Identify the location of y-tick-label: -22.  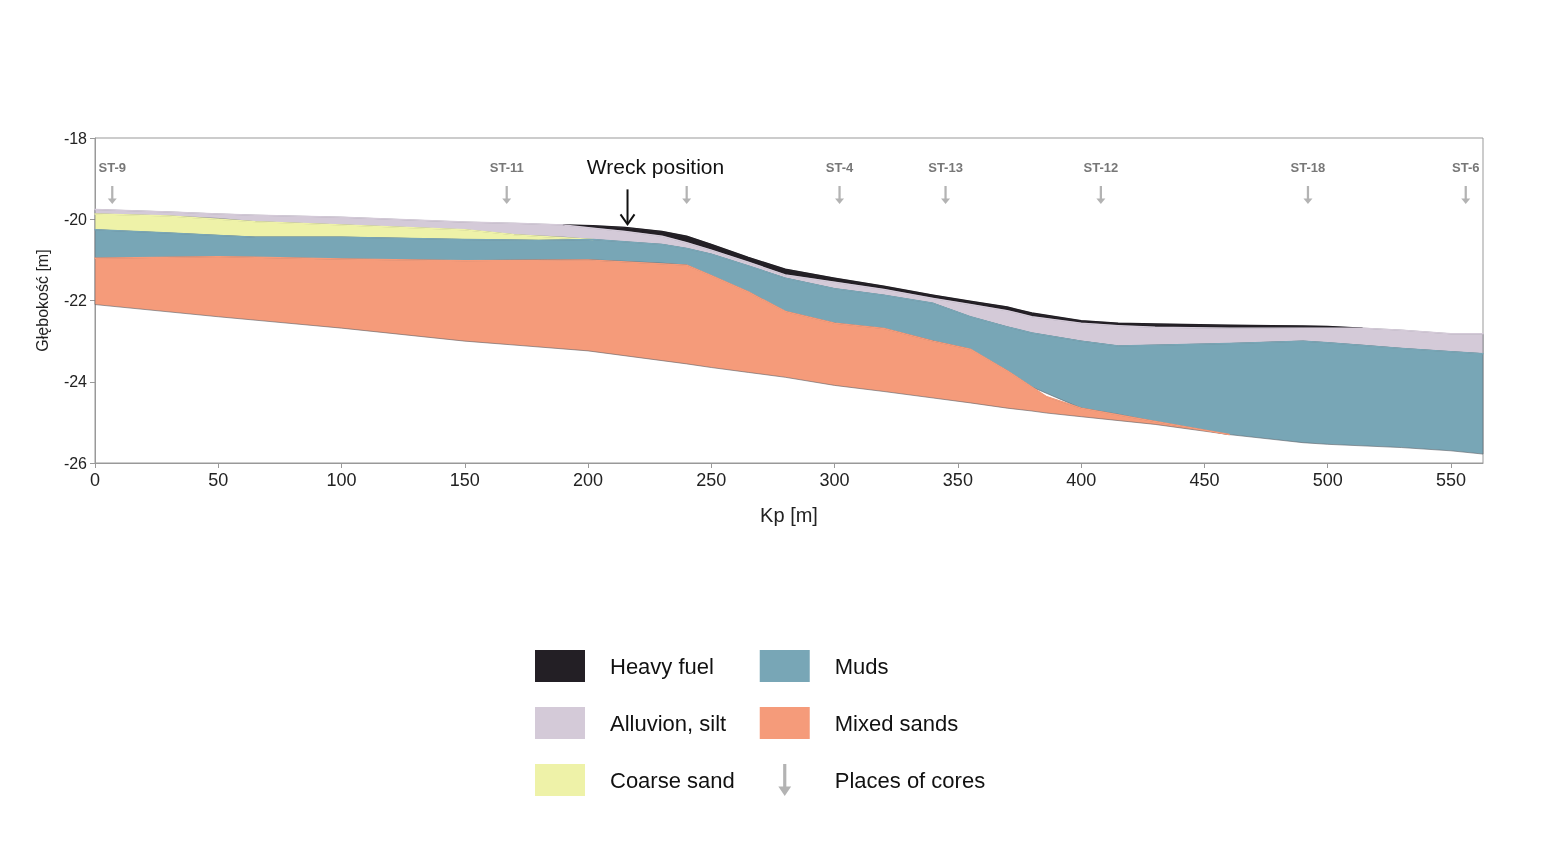
(75, 300).